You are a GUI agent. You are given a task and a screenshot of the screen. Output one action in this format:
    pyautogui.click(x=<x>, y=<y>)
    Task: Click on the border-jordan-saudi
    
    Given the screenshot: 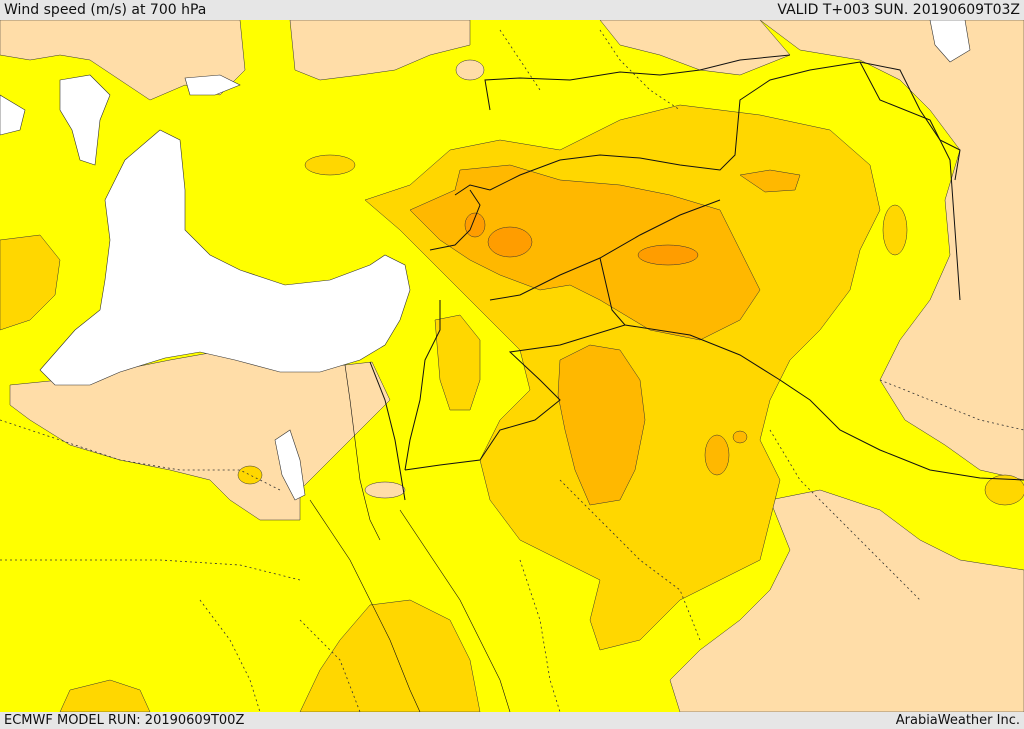 What is the action you would take?
    pyautogui.click(x=515, y=364)
    